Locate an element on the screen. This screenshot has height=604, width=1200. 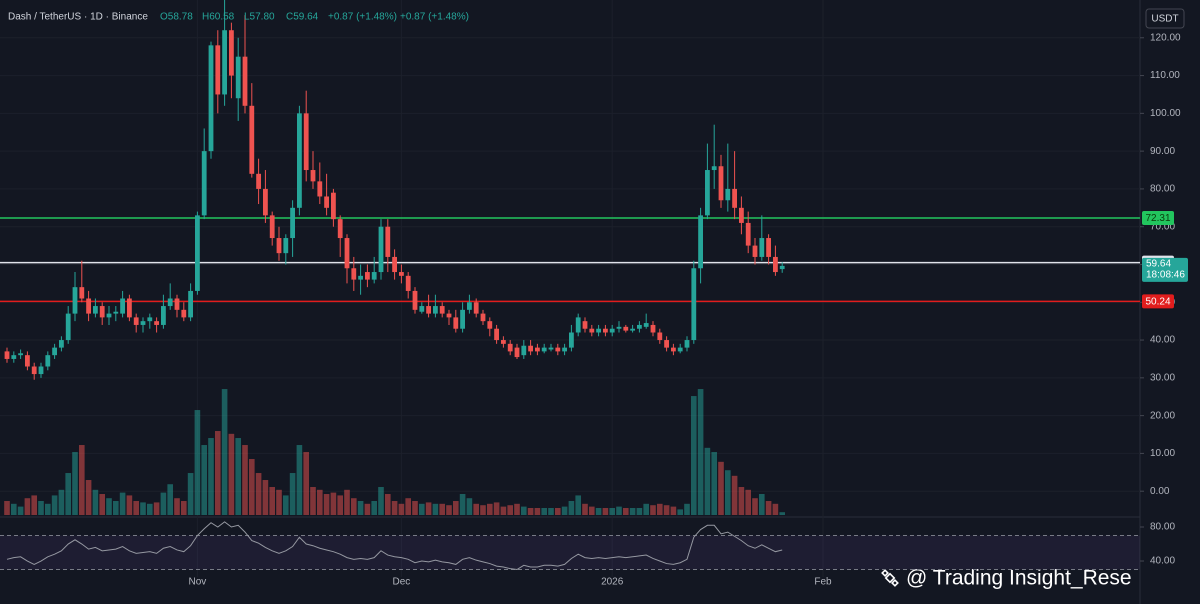
y-tick-label: 80.00 is located at coordinates (1162, 189).